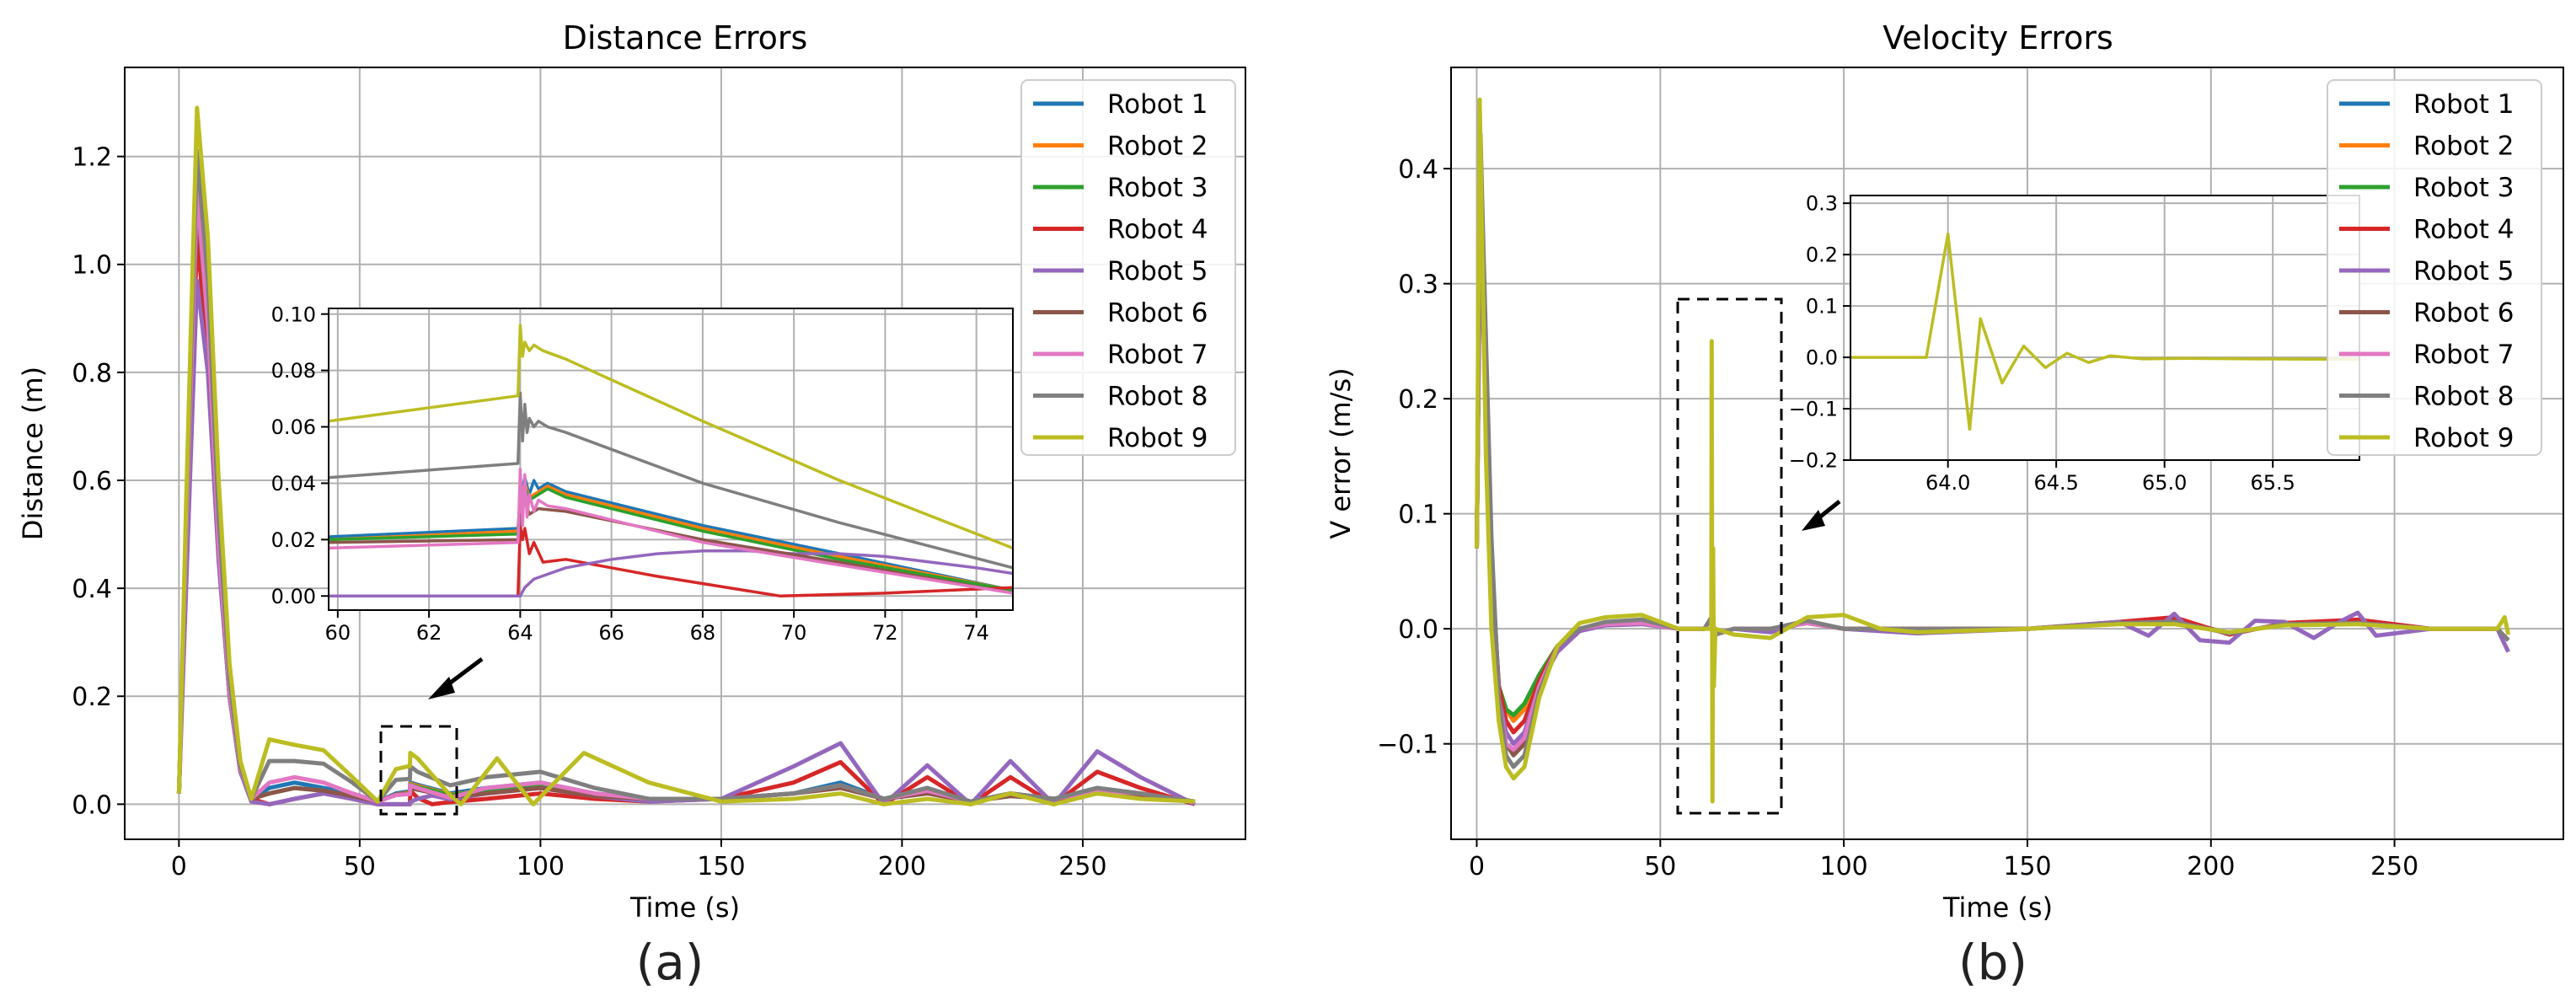 This screenshot has height=1007, width=2576. Describe the element at coordinates (2463, 271) in the screenshot. I see `panel-b-legend-label-robot-5: Robot 5` at that location.